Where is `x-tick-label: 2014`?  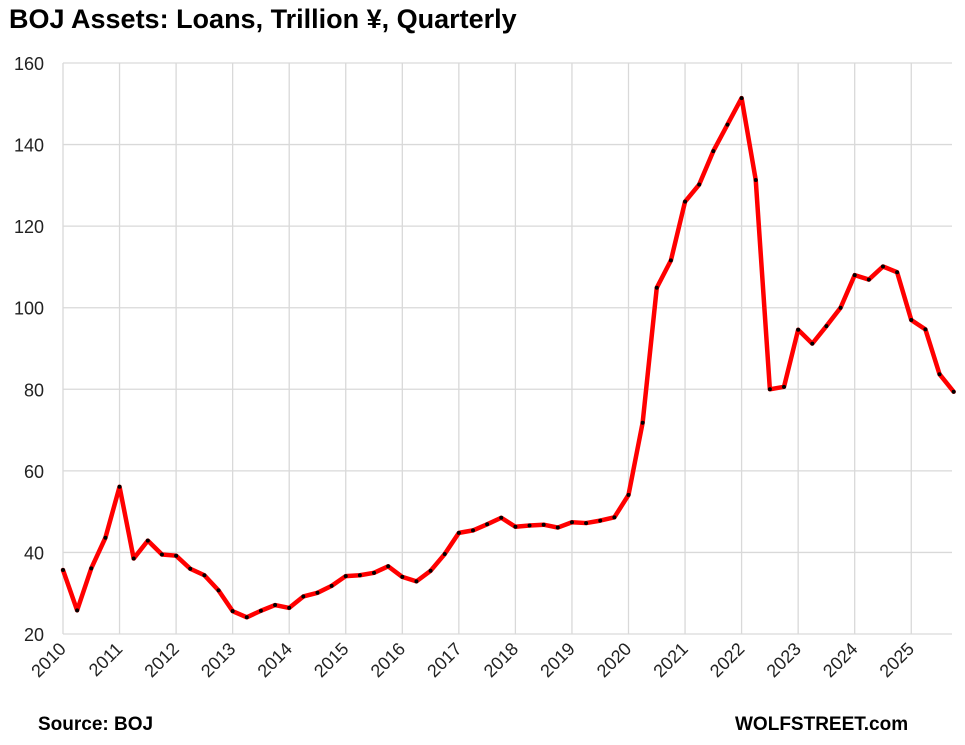
x-tick-label: 2014 is located at coordinates (275, 660).